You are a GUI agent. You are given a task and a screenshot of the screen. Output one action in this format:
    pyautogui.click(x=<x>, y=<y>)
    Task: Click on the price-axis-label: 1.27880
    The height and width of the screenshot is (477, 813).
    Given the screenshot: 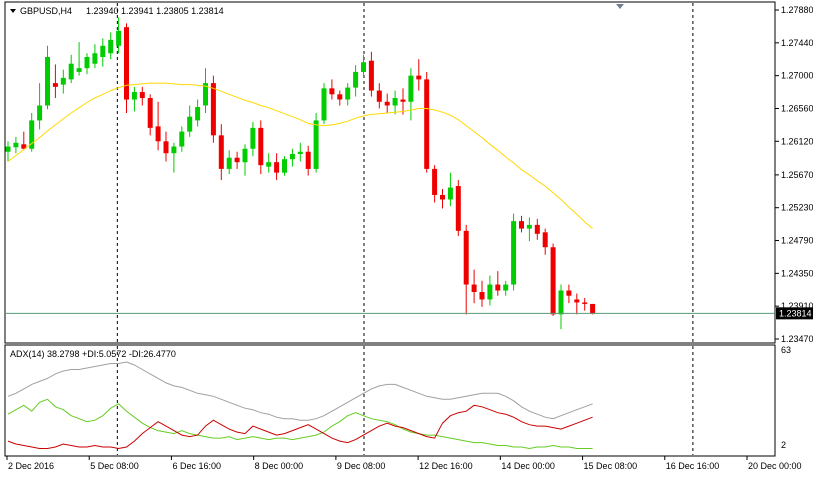 What is the action you would take?
    pyautogui.click(x=797, y=10)
    